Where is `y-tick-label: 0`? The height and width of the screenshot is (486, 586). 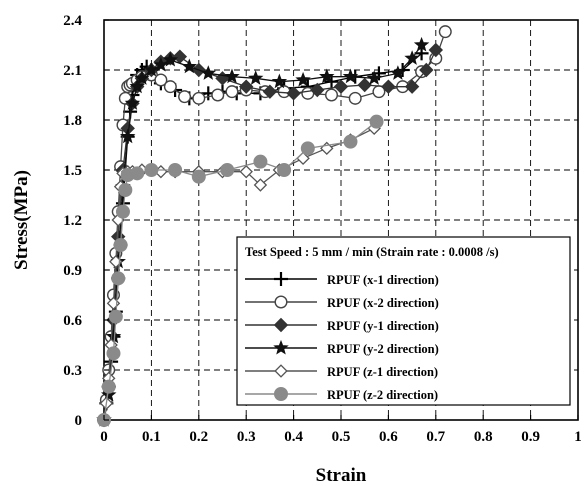
y-tick-label: 0 is located at coordinates (79, 421).